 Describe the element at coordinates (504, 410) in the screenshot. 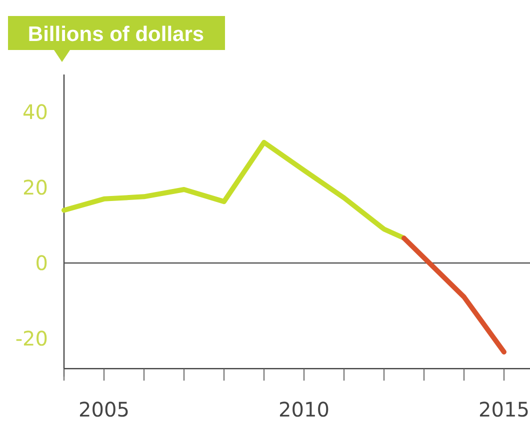

I see `x-tick-label: 2015` at that location.